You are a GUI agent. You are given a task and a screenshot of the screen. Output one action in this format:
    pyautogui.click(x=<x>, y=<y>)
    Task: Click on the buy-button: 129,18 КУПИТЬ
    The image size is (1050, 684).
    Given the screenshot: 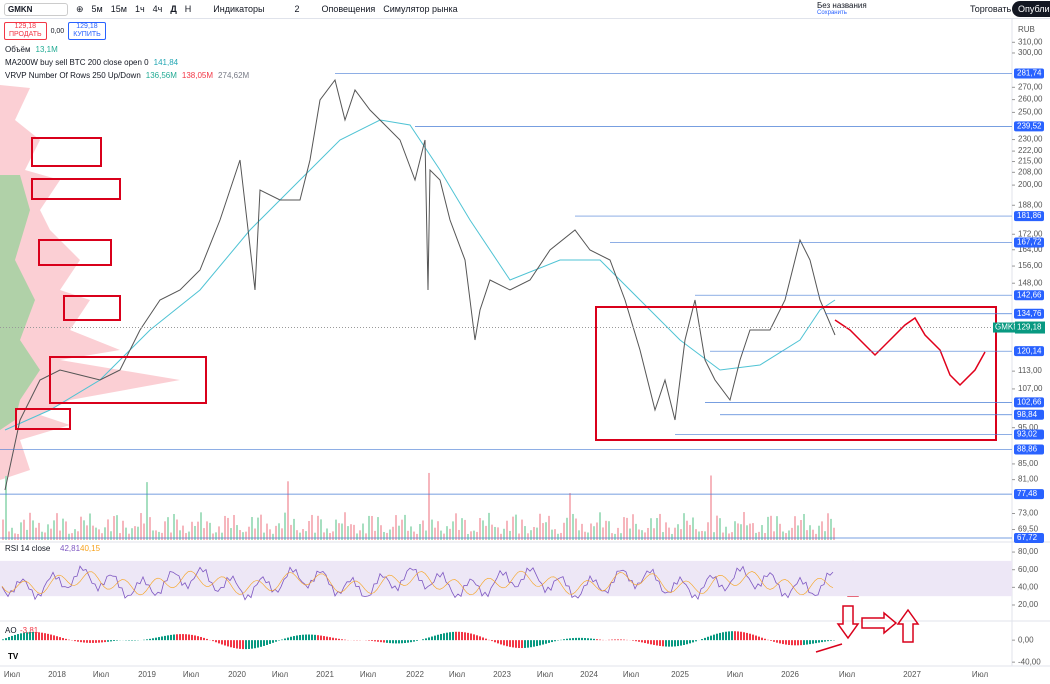 What is the action you would take?
    pyautogui.click(x=87, y=31)
    